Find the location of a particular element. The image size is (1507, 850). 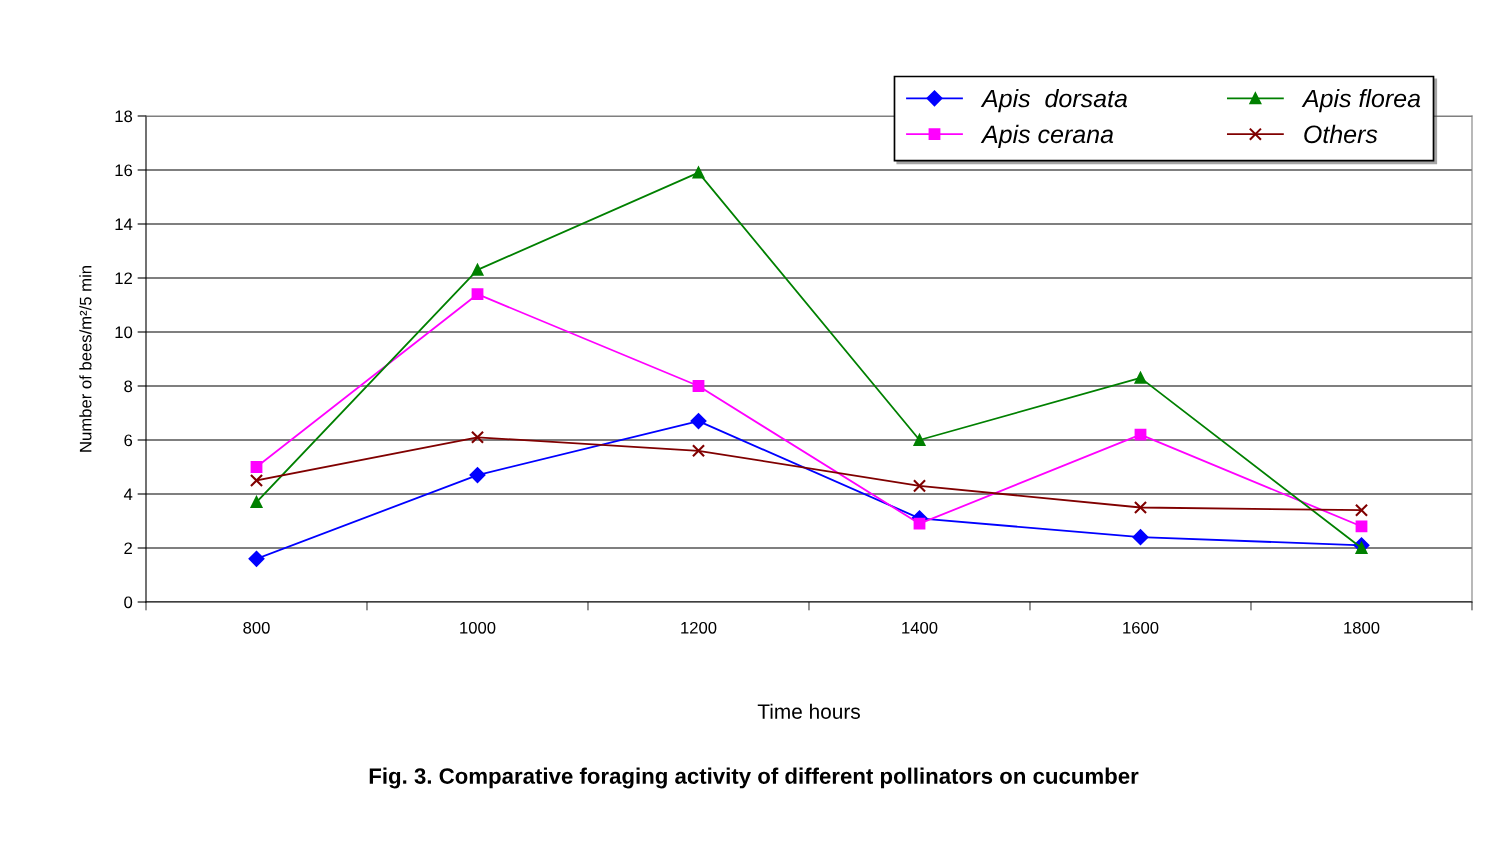

text: Fig. 3. Comparative foraging activity of different pollinators on cucumber is located at coordinates (754, 778).